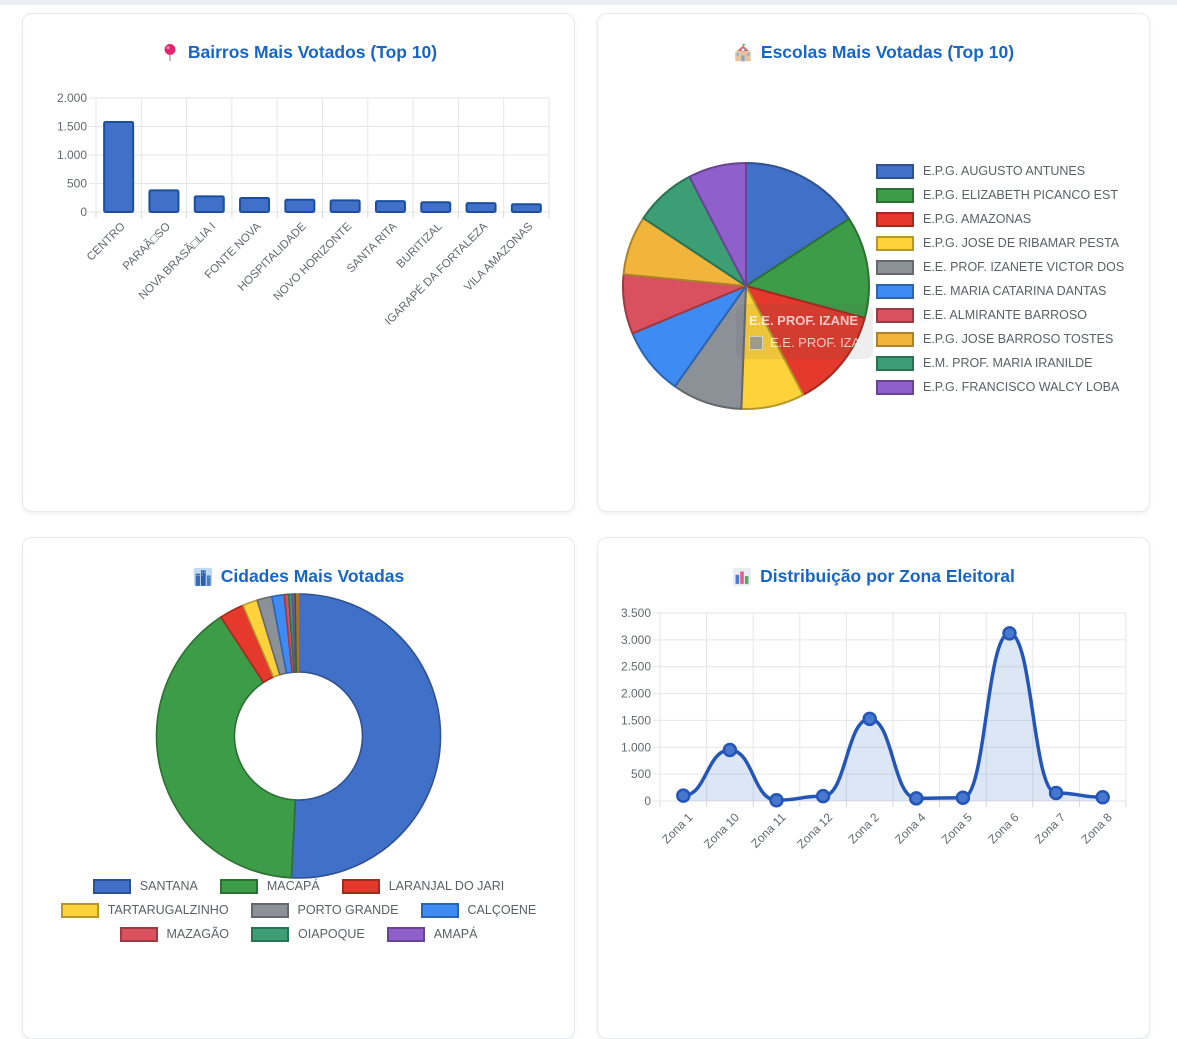 This screenshot has height=1039, width=1177. I want to click on legend-item-escolas-6: E.E. ALMIRANTE BARROSO, so click(1011, 315).